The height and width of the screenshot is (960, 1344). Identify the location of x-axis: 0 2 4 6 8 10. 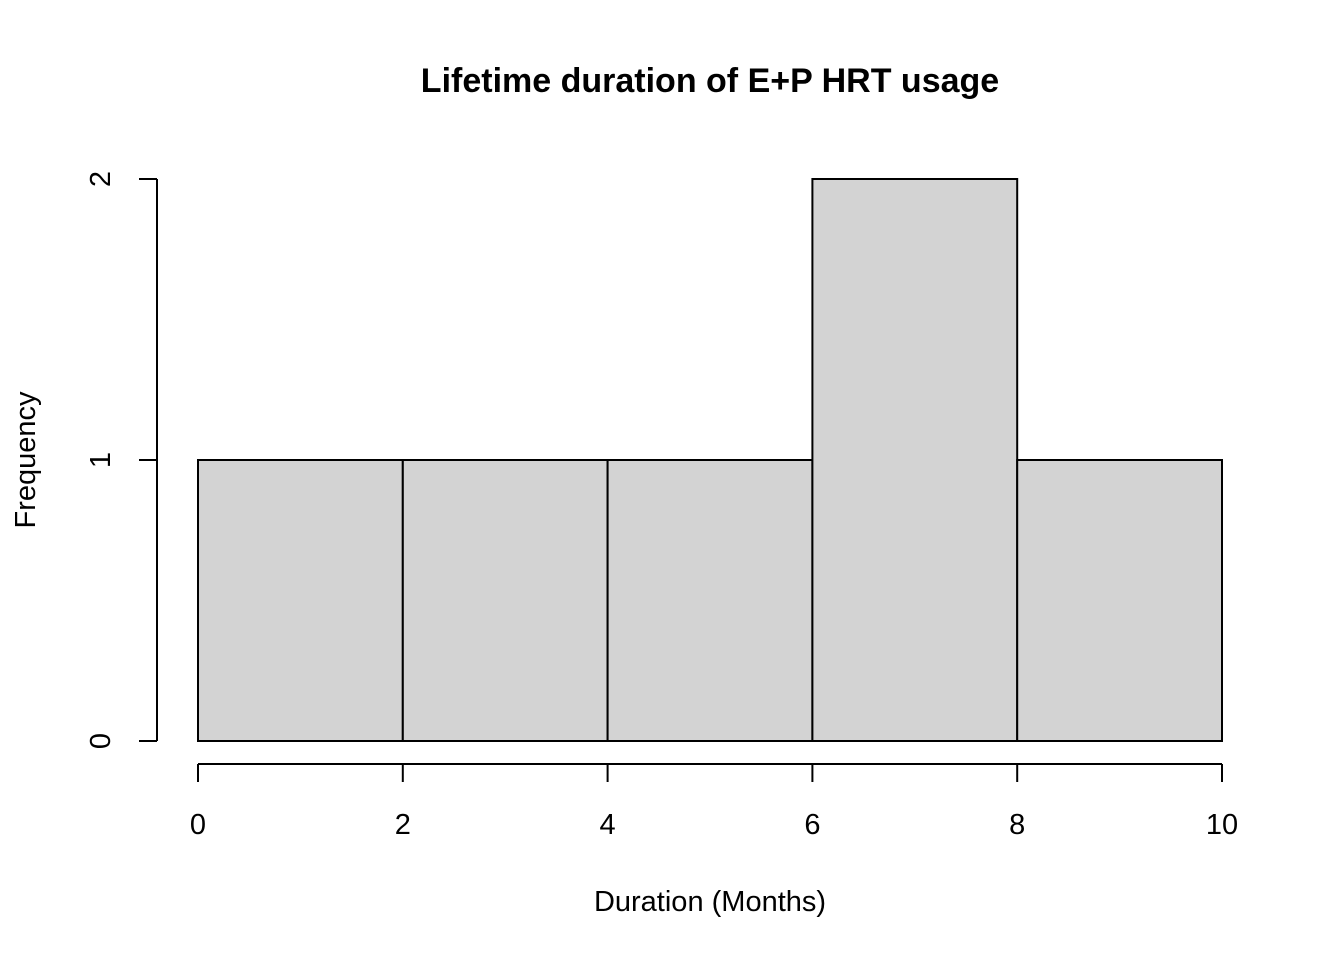
(714, 802).